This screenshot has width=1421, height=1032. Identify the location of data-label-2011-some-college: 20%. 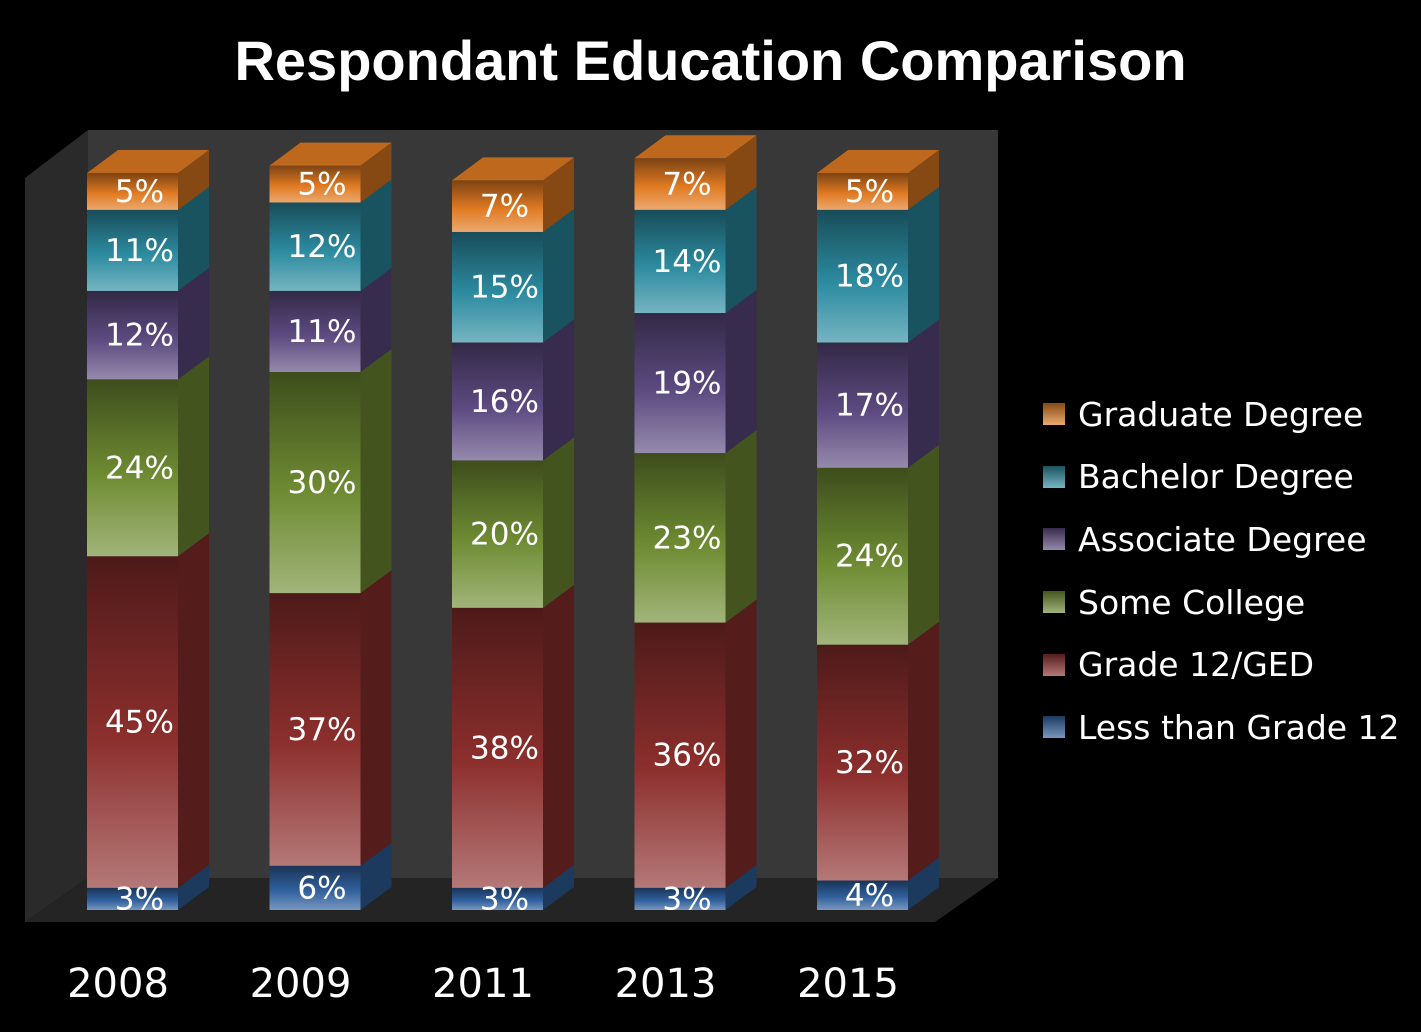
(504, 535).